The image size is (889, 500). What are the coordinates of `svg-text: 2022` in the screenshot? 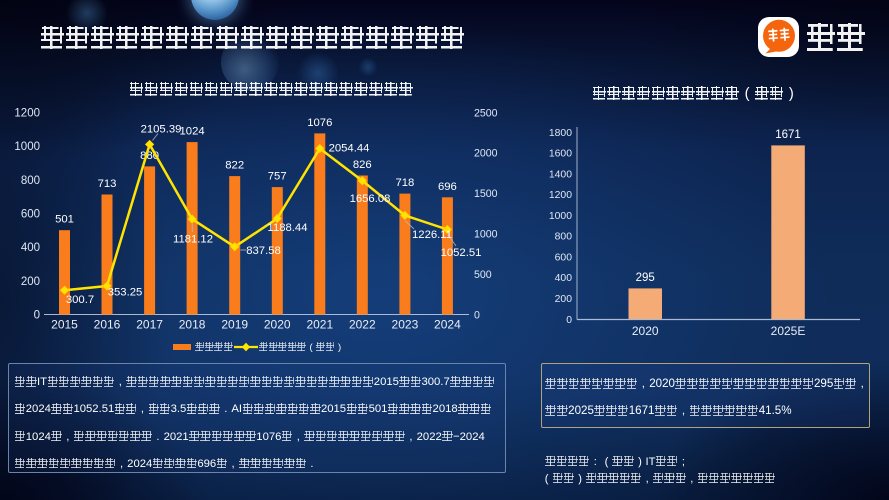 It's located at (362, 325).